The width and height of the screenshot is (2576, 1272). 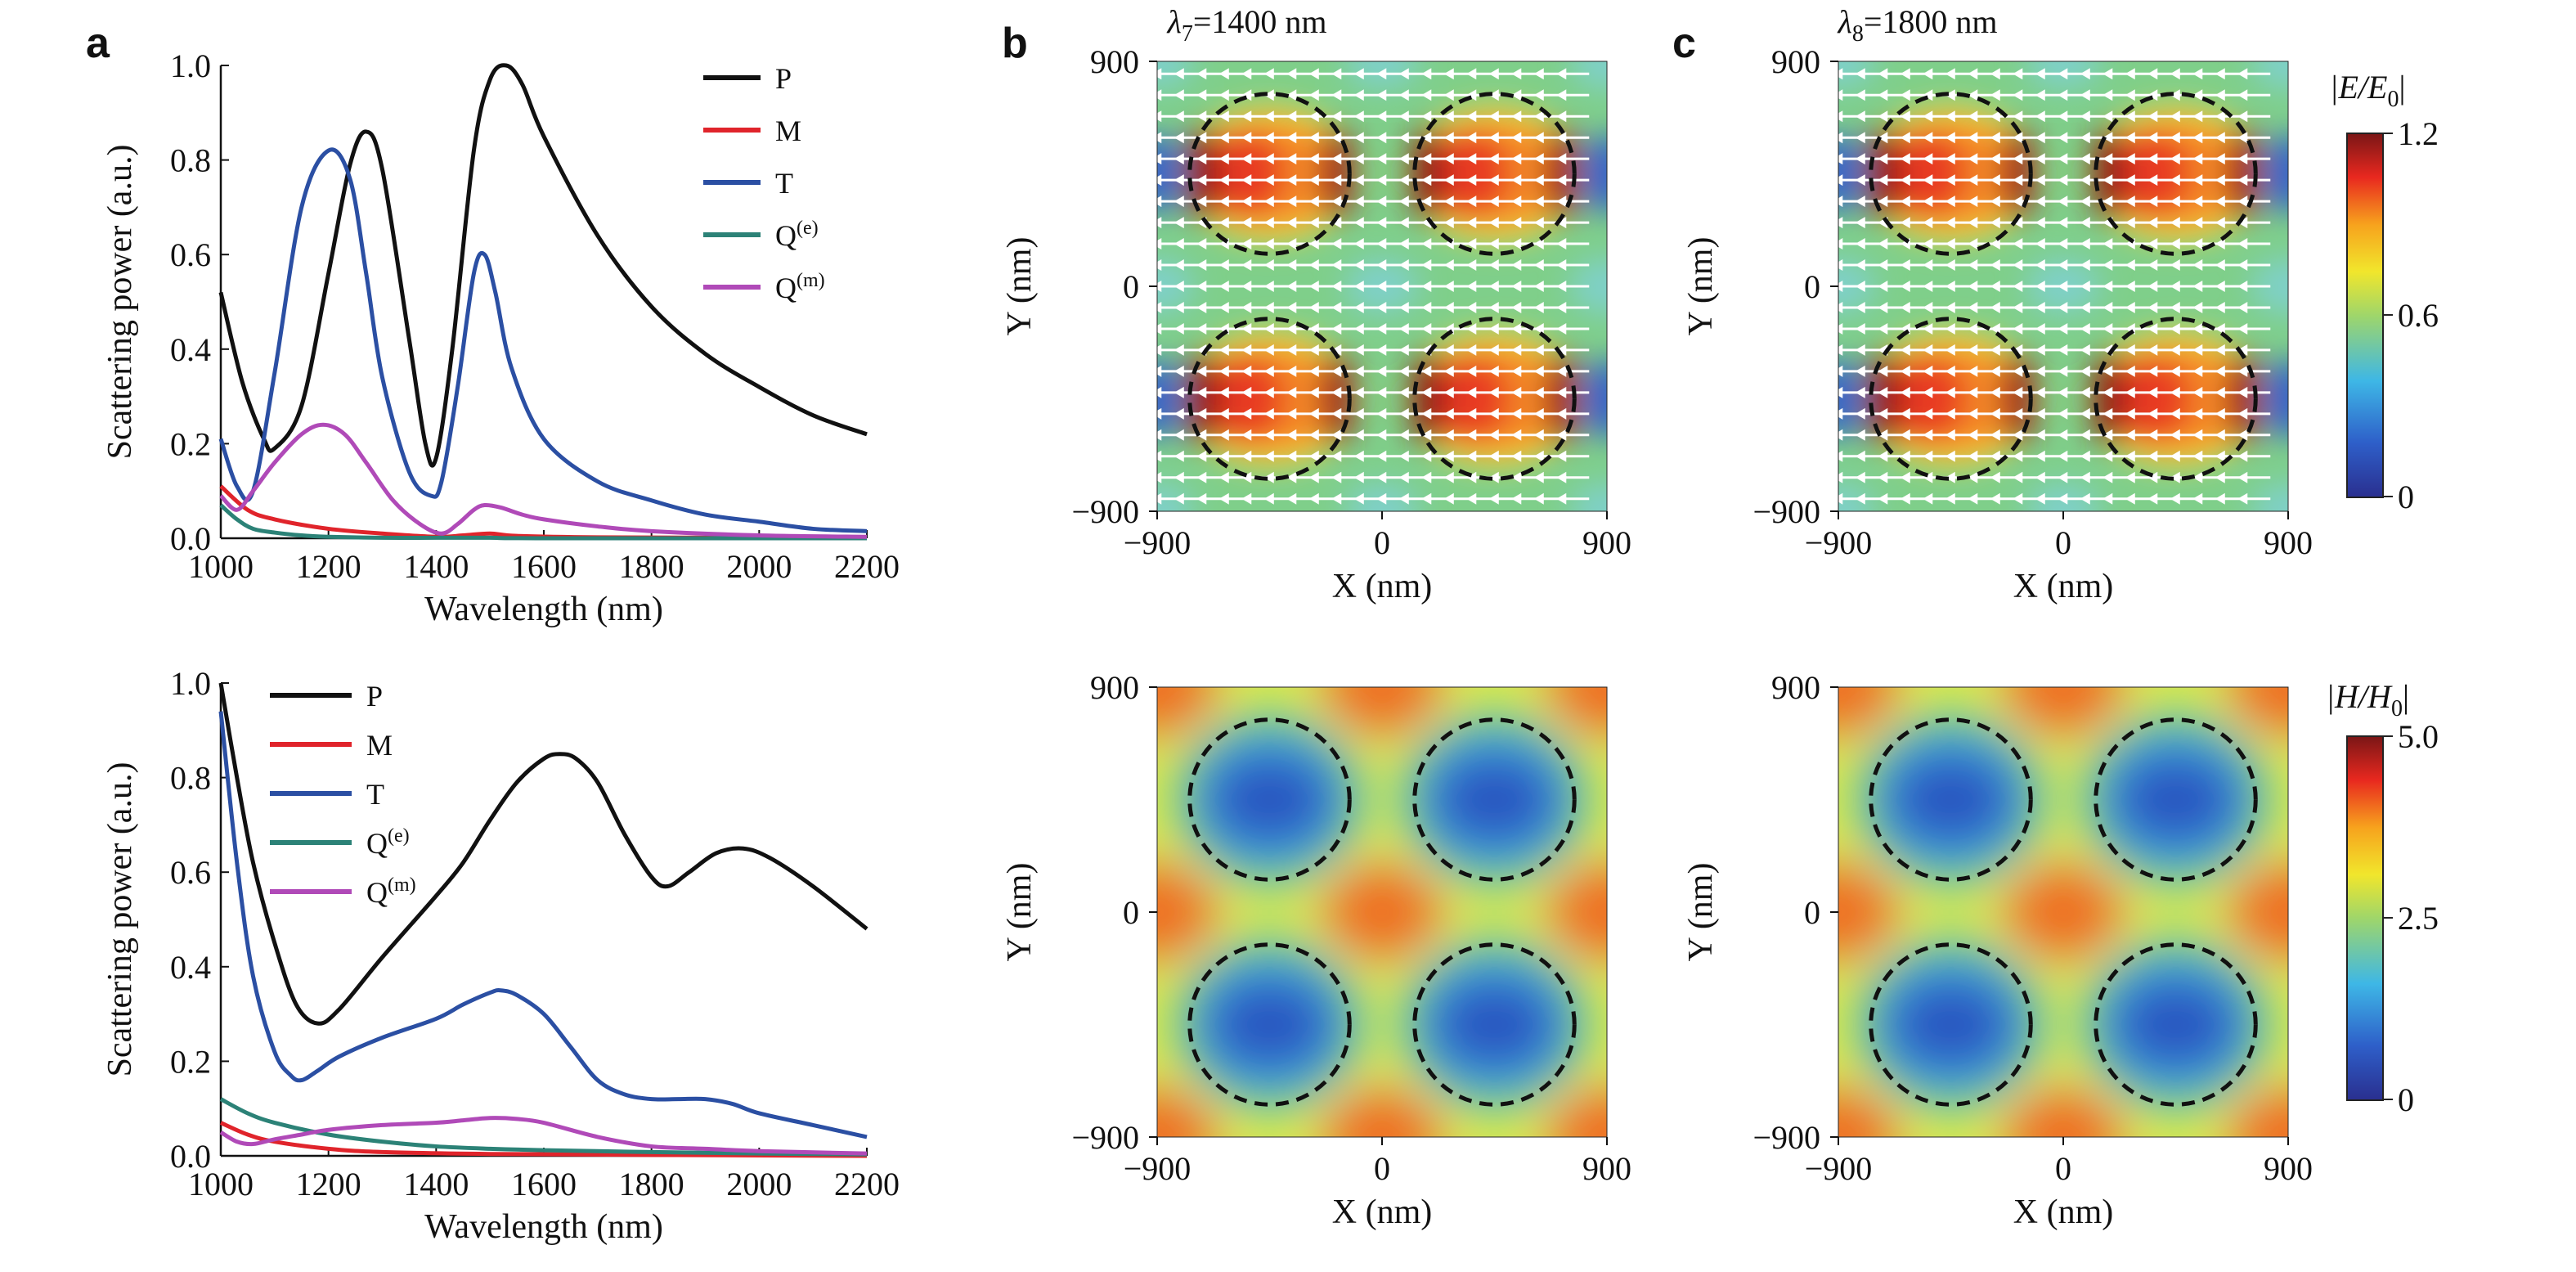 I want to click on legend-a-bottom: PMT Q(e) Q(m), so click(x=343, y=794).